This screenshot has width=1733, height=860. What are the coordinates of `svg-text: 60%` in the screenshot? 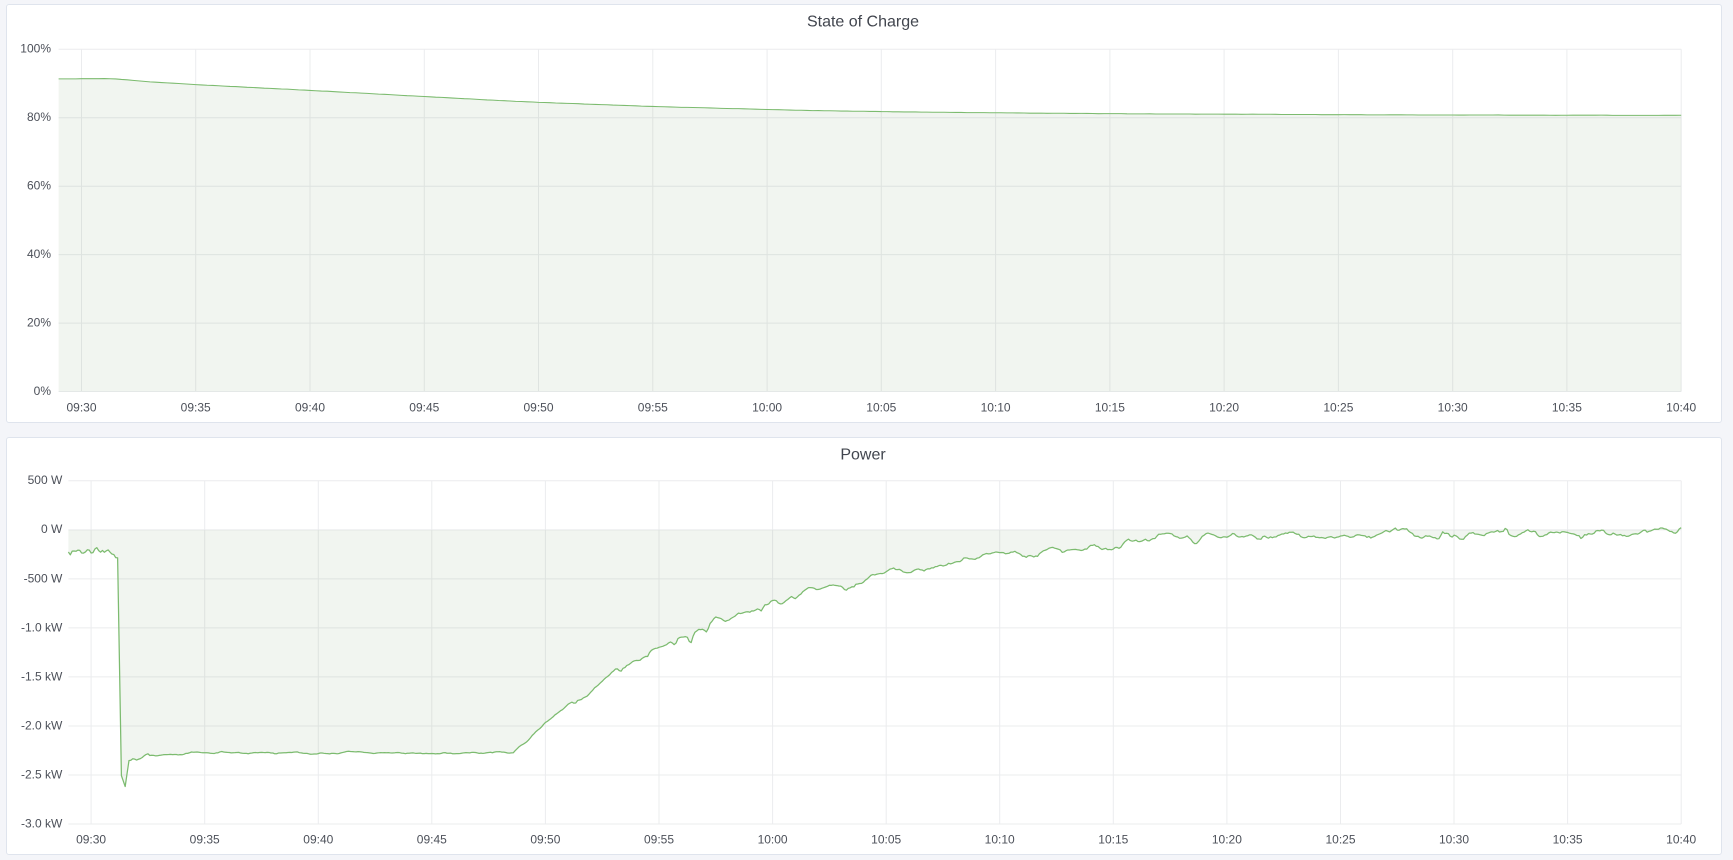 It's located at (39, 186).